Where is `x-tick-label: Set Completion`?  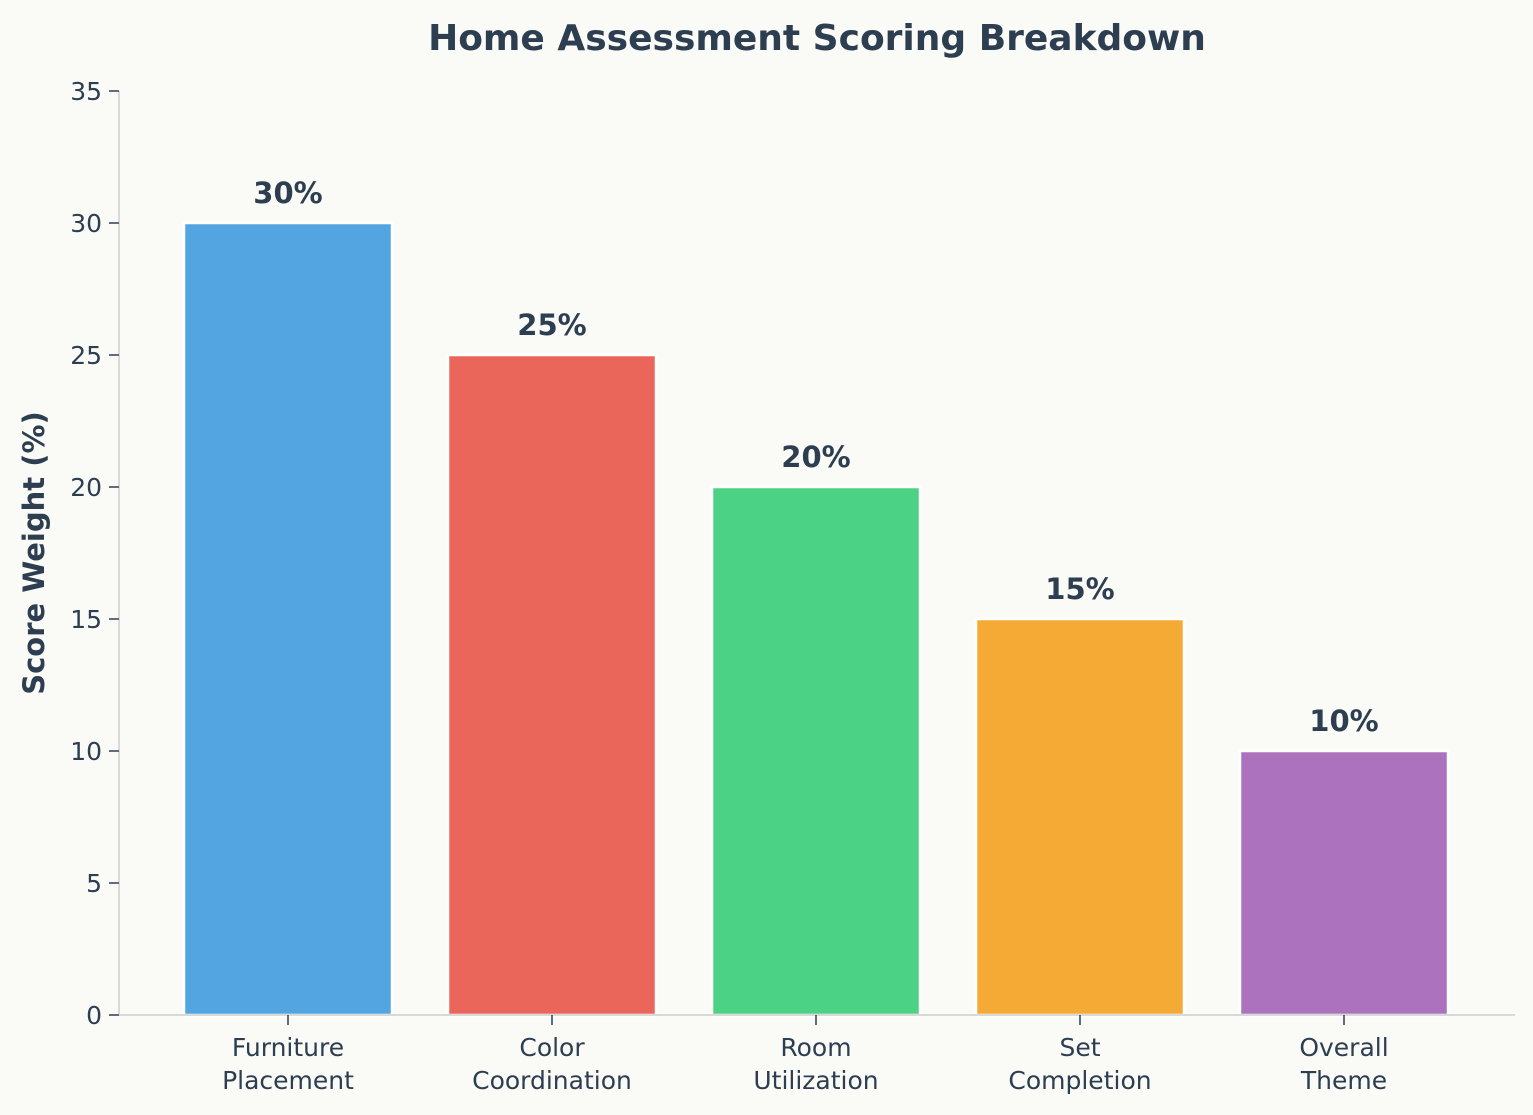
x-tick-label: Set Completion is located at coordinates (1079, 1064).